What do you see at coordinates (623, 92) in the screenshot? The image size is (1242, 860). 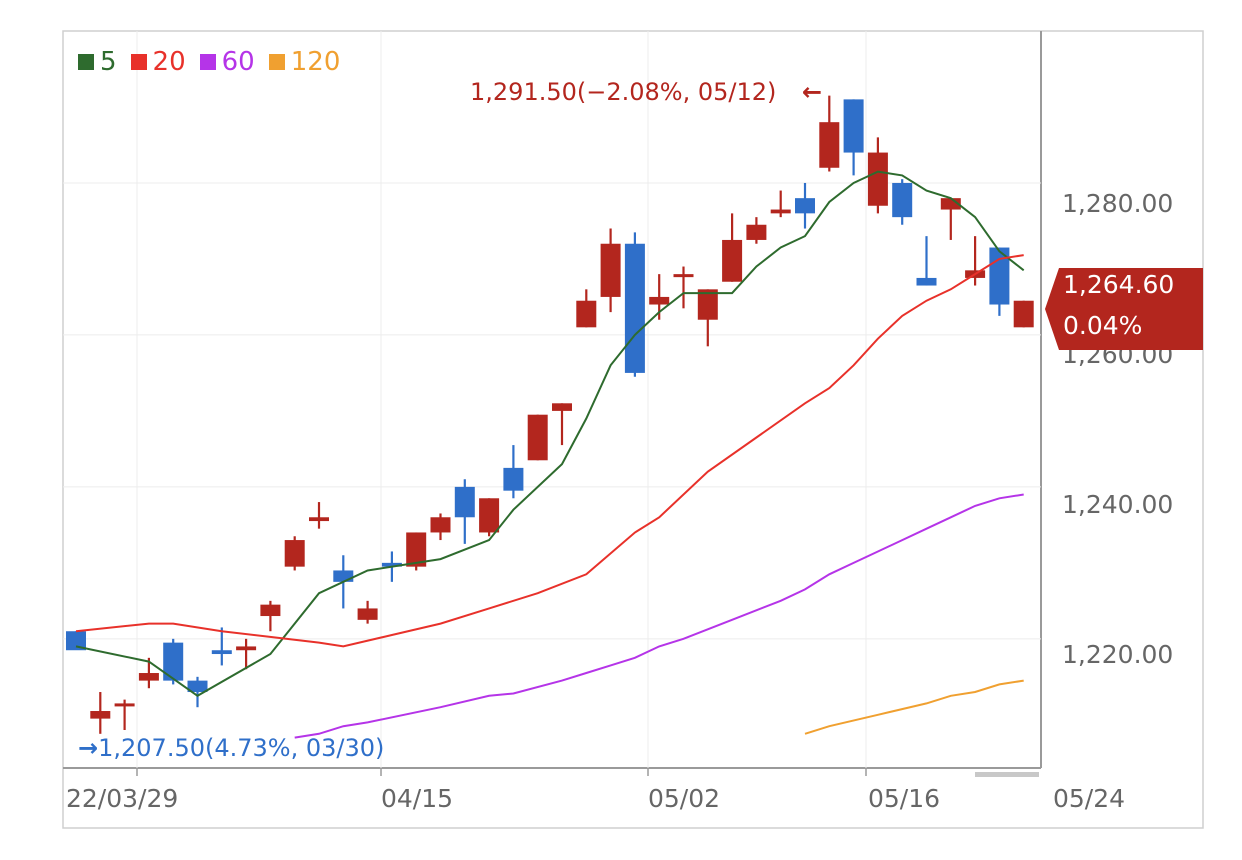 I see `high-annotation-text: 1,291.50(−2.08%, 05/12)` at bounding box center [623, 92].